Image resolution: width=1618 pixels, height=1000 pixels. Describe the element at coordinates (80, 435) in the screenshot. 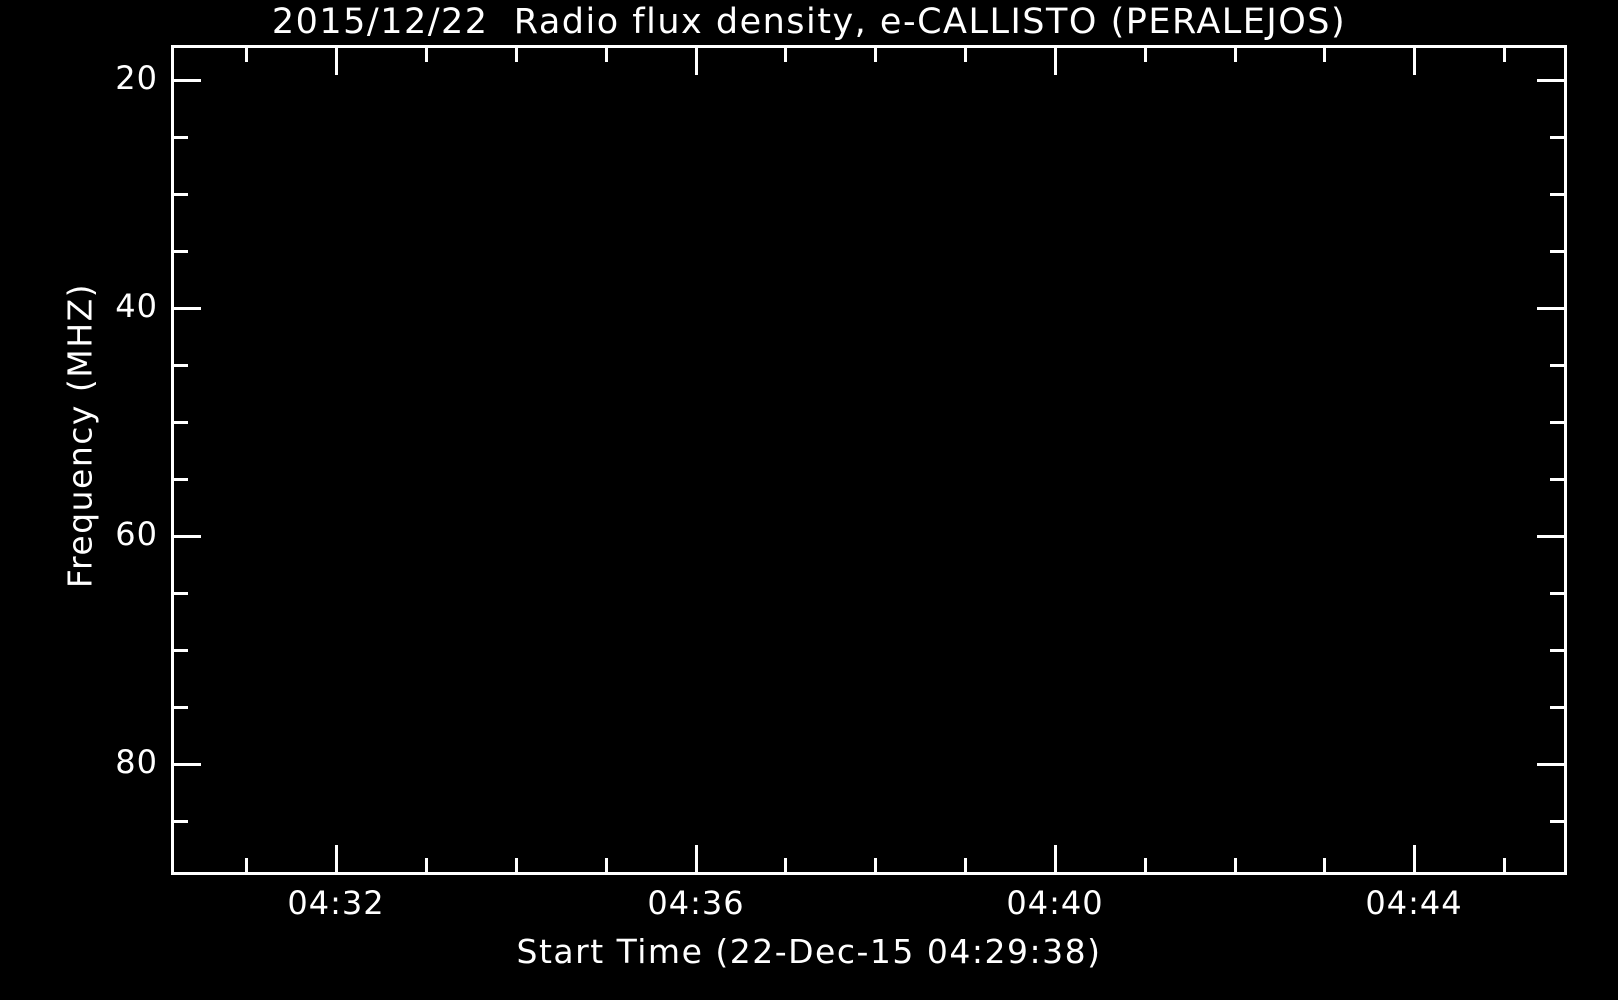

I see `y-axis-title: Frequency (MHZ)` at that location.